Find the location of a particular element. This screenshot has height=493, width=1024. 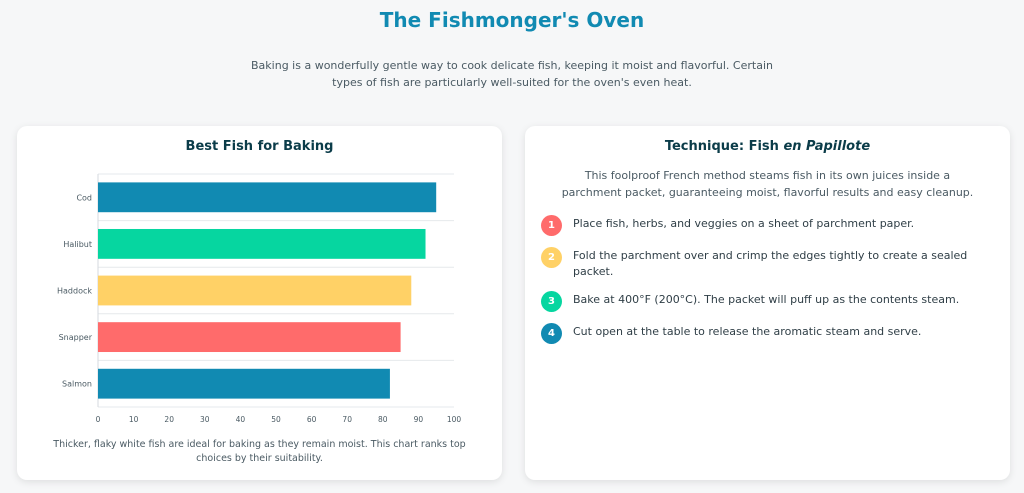

x-tick-label: 50 is located at coordinates (276, 419).